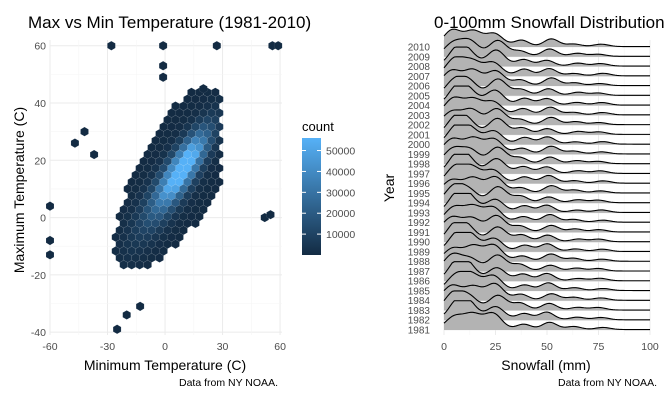 The width and height of the screenshot is (672, 403). What do you see at coordinates (340, 214) in the screenshot?
I see `legend-tick-label: 20000` at bounding box center [340, 214].